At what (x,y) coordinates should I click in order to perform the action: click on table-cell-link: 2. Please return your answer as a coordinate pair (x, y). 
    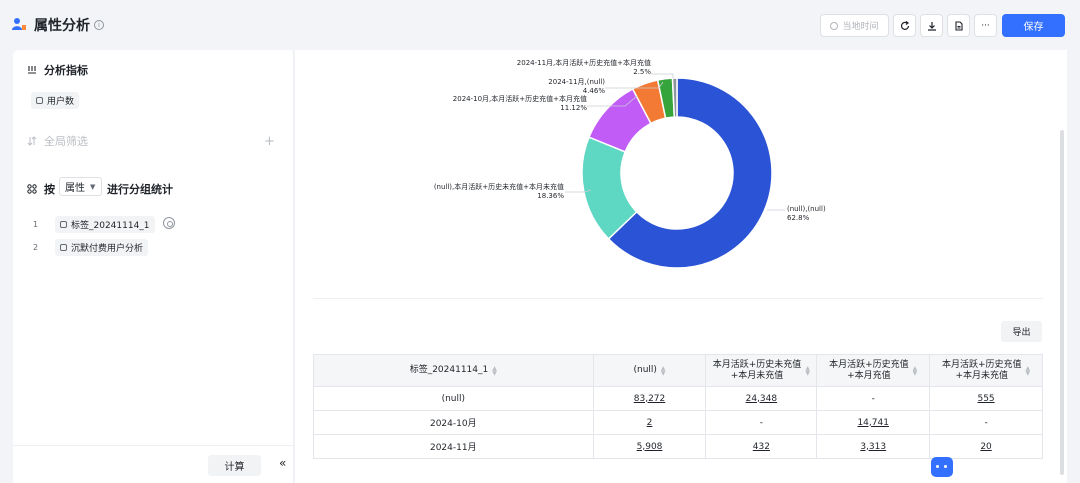
    Looking at the image, I should click on (649, 422).